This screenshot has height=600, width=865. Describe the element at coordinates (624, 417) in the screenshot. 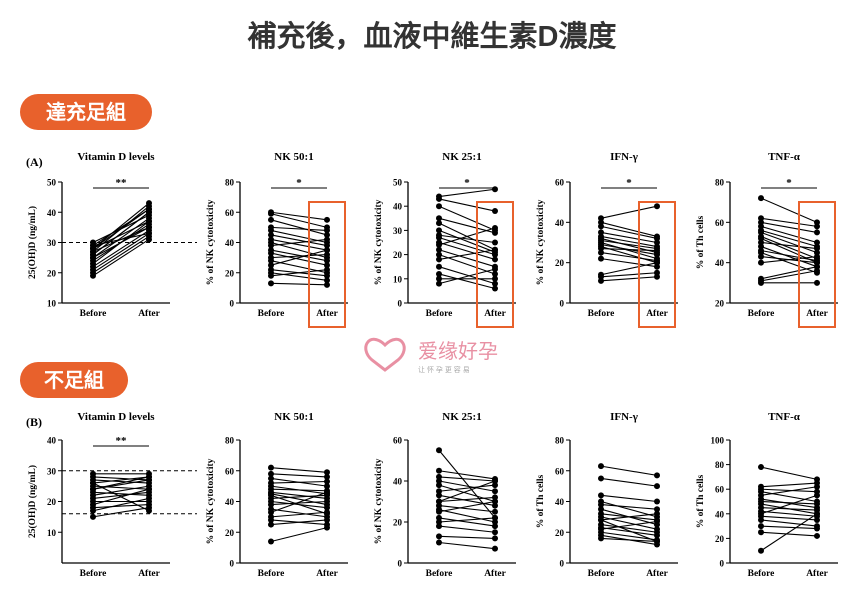

I see `chart-title: IFN-γ` at that location.